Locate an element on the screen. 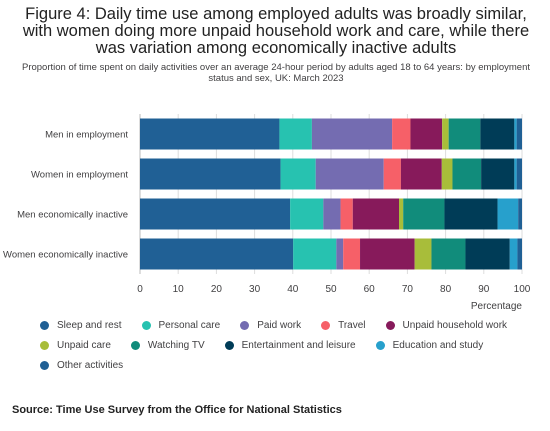 This screenshot has height=431, width=550. legend-item: Personal care is located at coordinates (181, 325).